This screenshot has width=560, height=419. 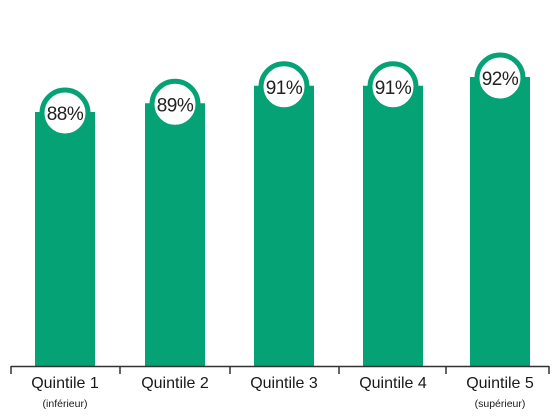 I want to click on value-label-4: 91%, so click(x=393, y=88).